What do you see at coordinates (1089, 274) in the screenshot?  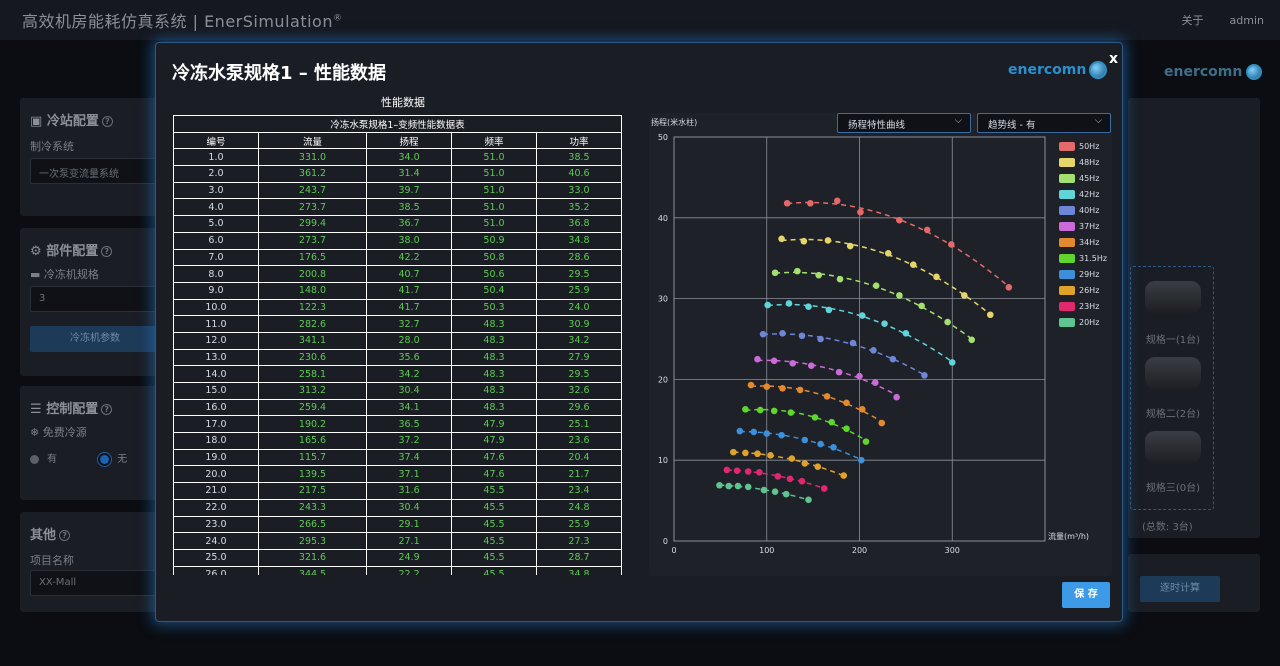 I see `legend-label: 29Hz` at bounding box center [1089, 274].